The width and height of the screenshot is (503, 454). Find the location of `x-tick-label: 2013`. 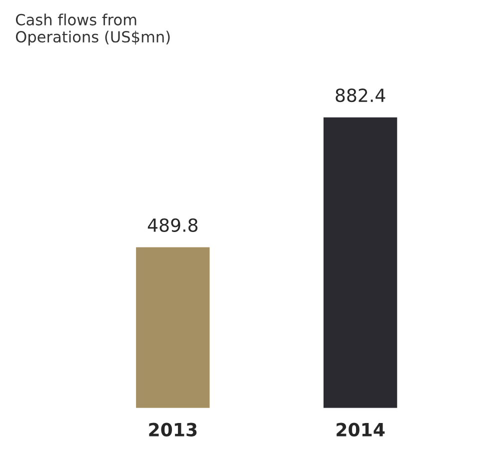

x-tick-label: 2013 is located at coordinates (173, 429).